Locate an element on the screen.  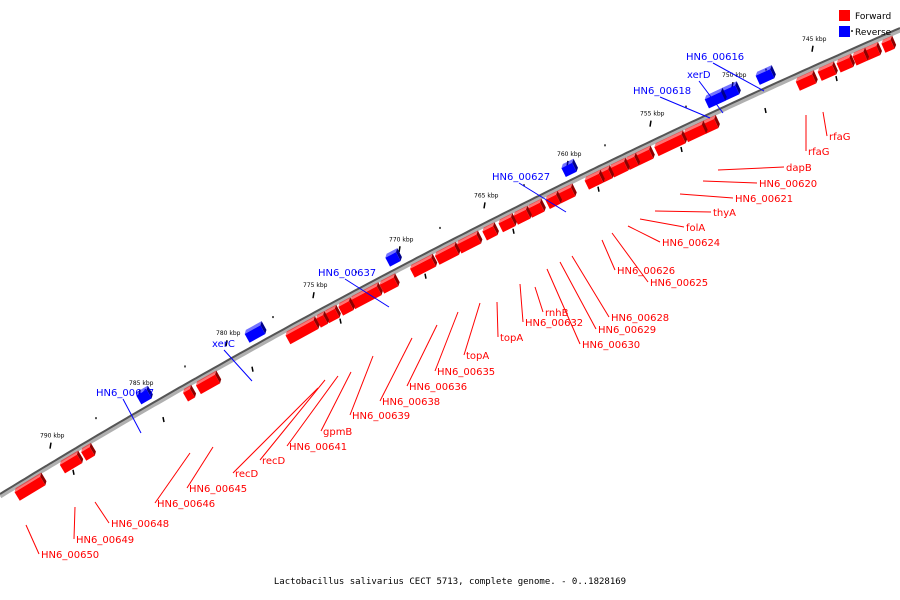
scale-tick-label: 755 kbp is located at coordinates (652, 114).